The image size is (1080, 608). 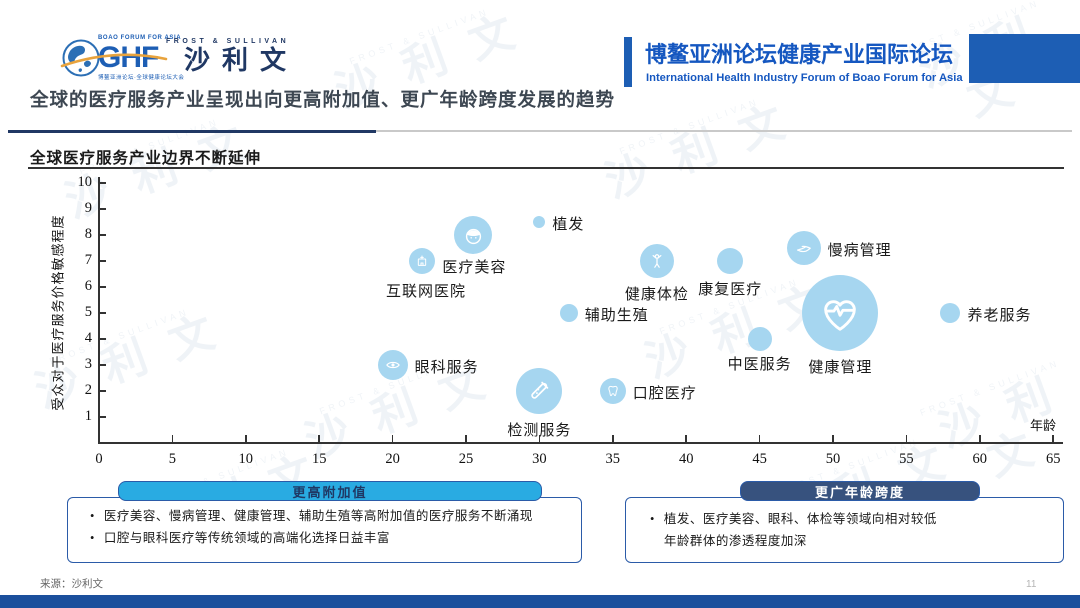 I want to click on bubble-植发, so click(x=539, y=222).